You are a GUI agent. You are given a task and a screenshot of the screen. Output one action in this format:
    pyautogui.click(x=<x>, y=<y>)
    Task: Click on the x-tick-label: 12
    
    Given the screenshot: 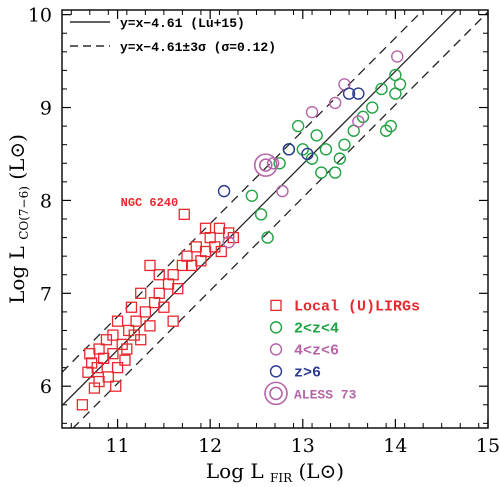 What is the action you would take?
    pyautogui.click(x=210, y=446)
    